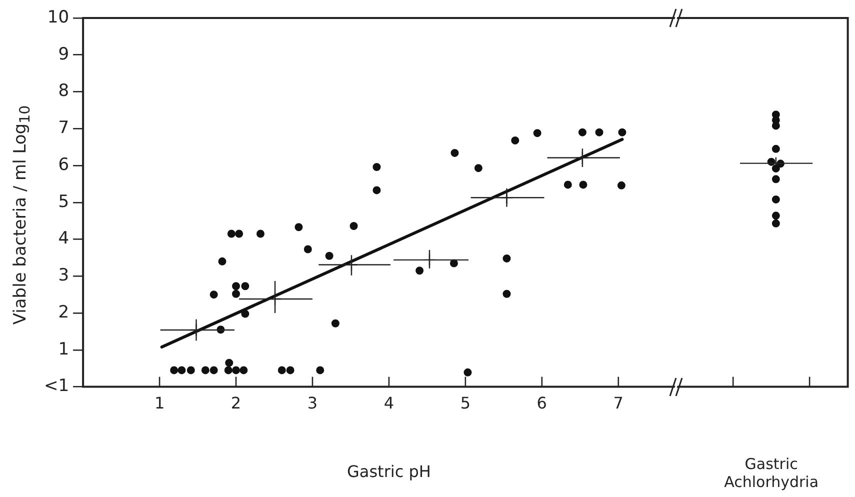  What do you see at coordinates (541, 403) in the screenshot?
I see `x-tick-label: 6` at bounding box center [541, 403].